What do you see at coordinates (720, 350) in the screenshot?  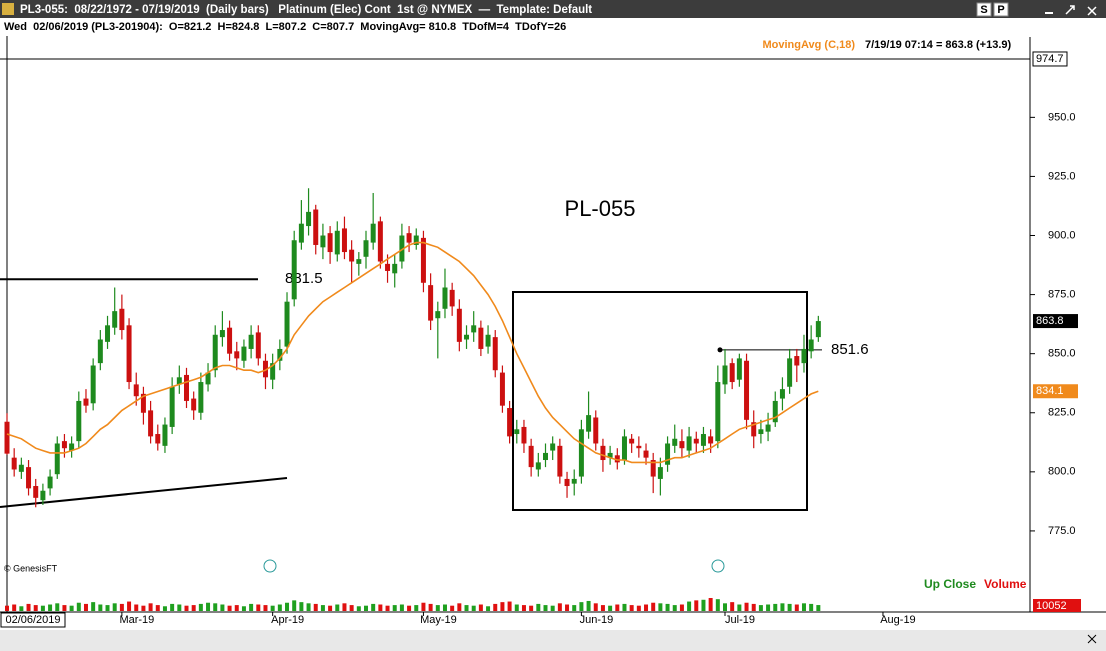 I see `hline-anchor` at bounding box center [720, 350].